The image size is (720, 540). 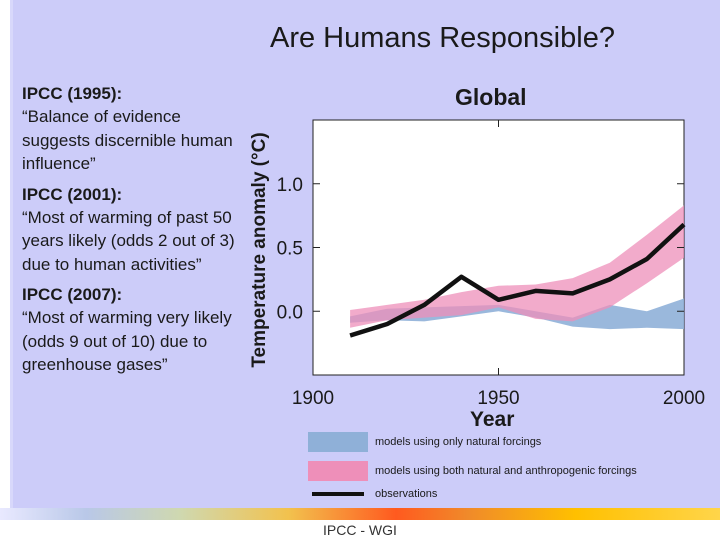 What do you see at coordinates (72, 93) in the screenshot?
I see `quote-heading: IPCC (1995):` at bounding box center [72, 93].